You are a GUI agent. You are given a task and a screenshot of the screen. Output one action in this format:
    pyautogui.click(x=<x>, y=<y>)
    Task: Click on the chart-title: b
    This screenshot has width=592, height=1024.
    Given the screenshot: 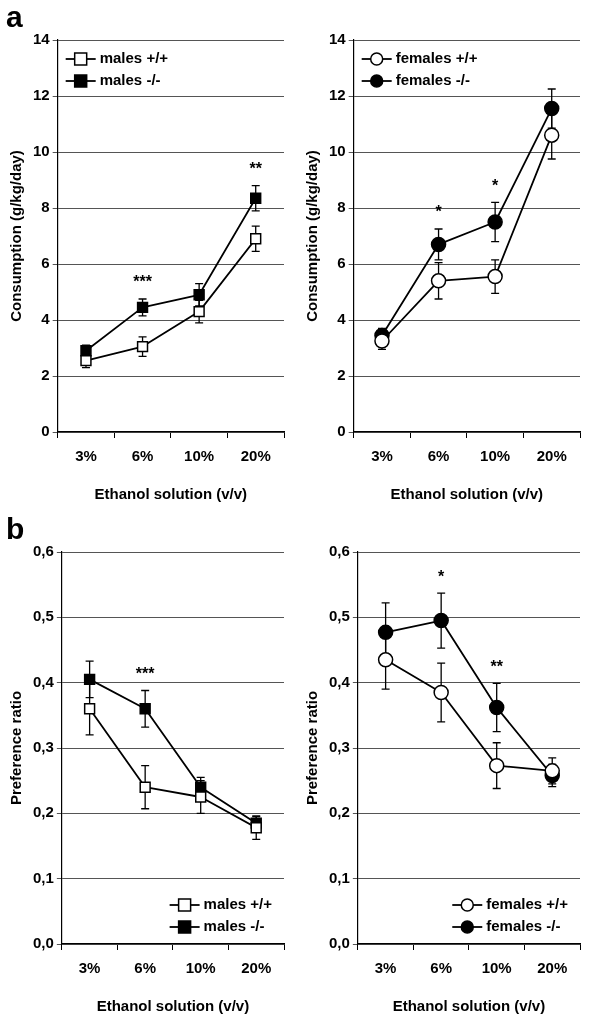 What is the action you would take?
    pyautogui.click(x=15, y=529)
    